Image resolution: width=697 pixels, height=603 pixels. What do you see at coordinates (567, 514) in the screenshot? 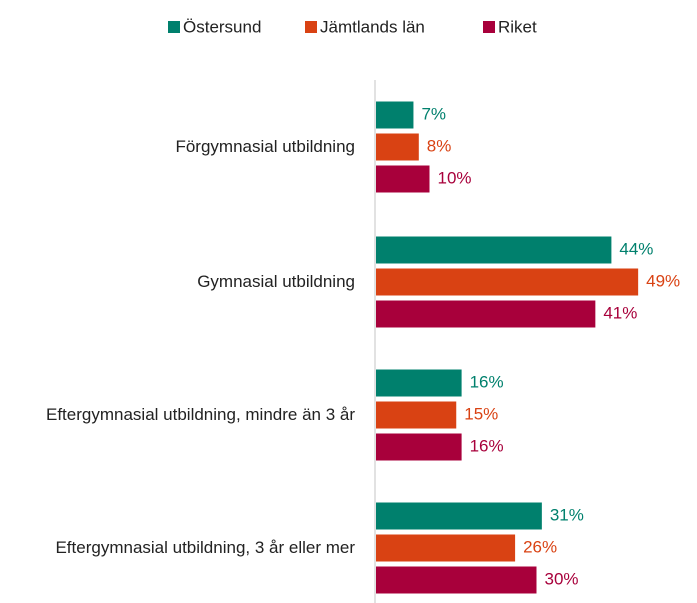
I see `data-label: 31%` at bounding box center [567, 514].